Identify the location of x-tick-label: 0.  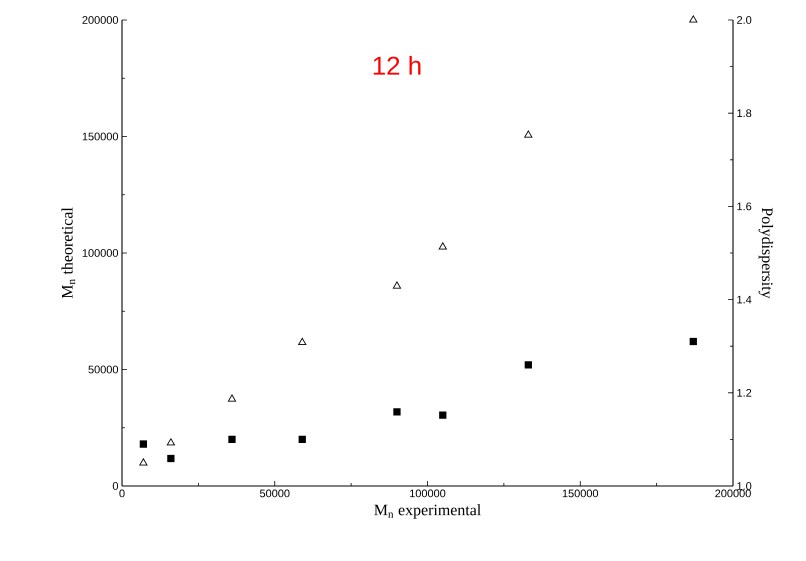
(122, 494).